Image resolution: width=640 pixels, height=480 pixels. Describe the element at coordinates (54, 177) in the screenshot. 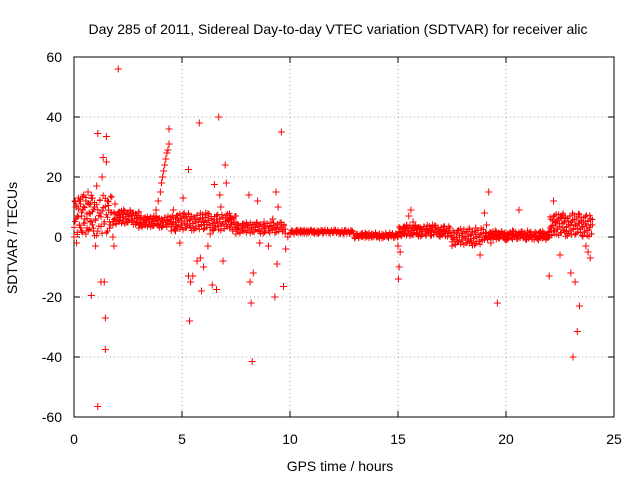

I see `y-tick-label: 20` at that location.